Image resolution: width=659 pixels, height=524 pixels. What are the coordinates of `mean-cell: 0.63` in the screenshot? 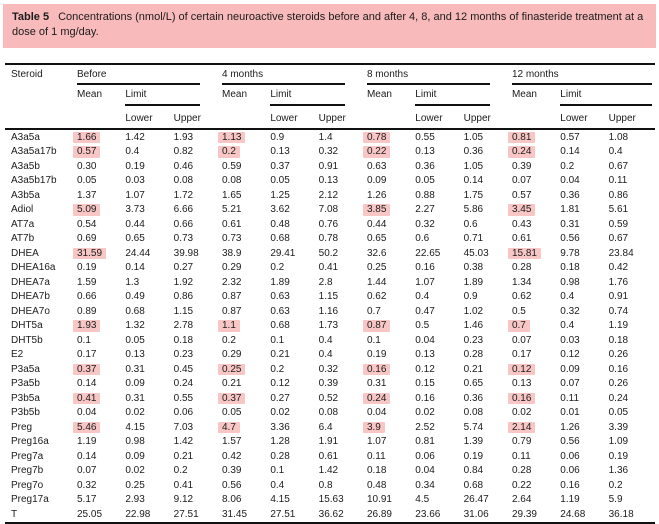 It's located at (376, 166).